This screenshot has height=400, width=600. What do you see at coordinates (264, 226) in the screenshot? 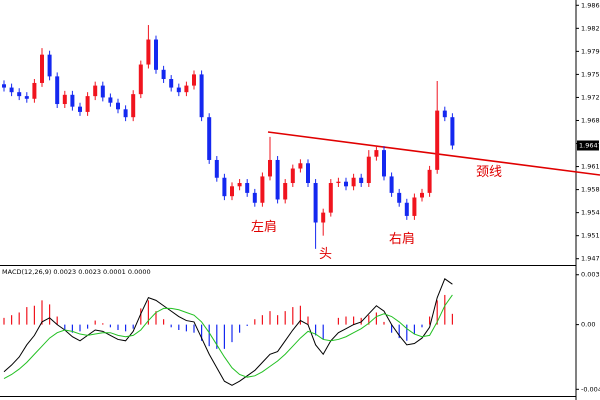
I see `annotation: 左肩` at bounding box center [264, 226].